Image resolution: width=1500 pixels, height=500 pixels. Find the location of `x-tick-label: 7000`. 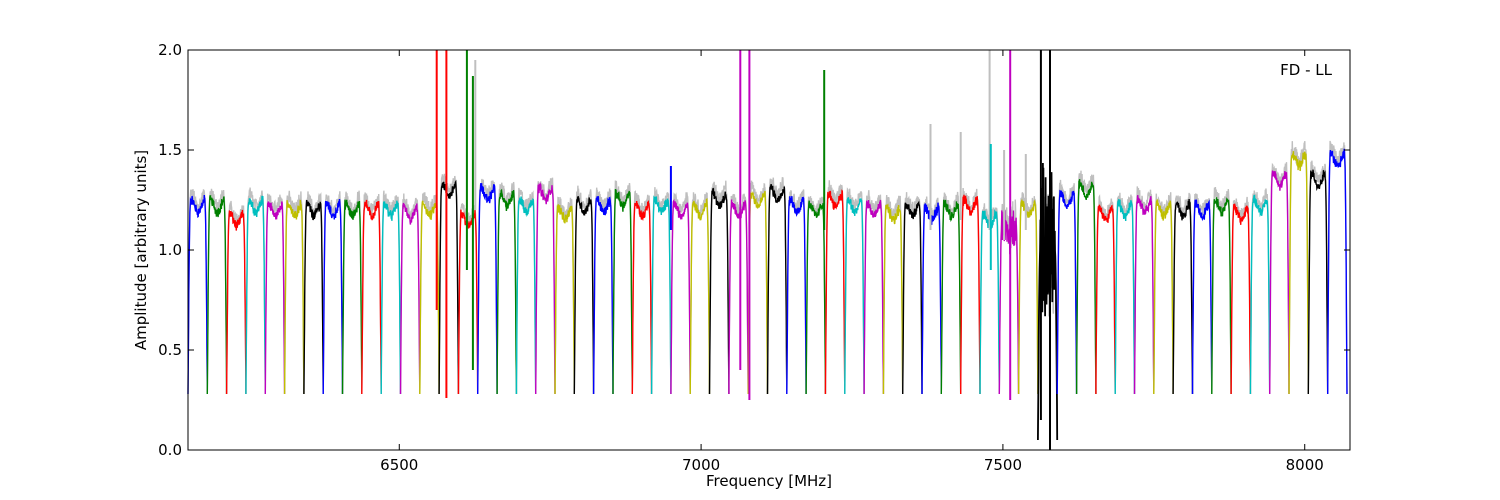

x-tick-label: 7000 is located at coordinates (701, 465).